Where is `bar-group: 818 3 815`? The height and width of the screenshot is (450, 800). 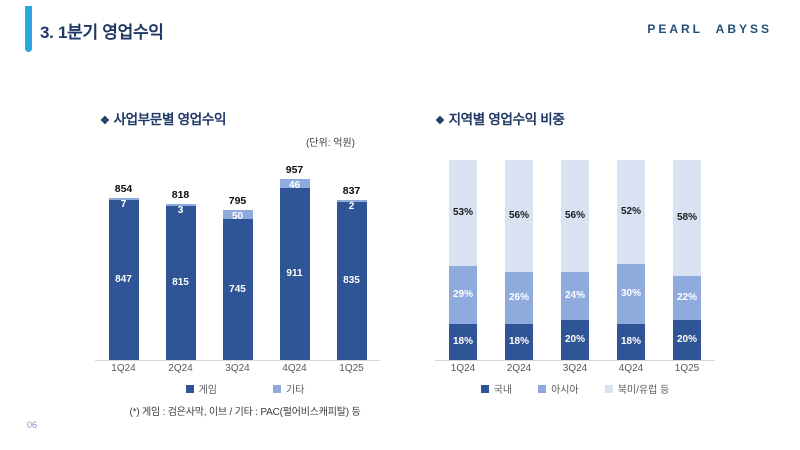 bar-group: 818 3 815 is located at coordinates (180, 260).